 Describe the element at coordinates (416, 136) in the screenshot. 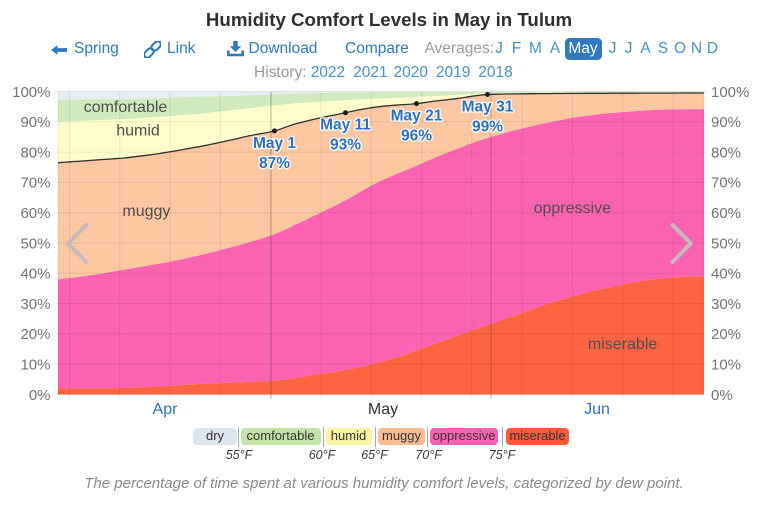

I see `svg-text: 96%` at that location.